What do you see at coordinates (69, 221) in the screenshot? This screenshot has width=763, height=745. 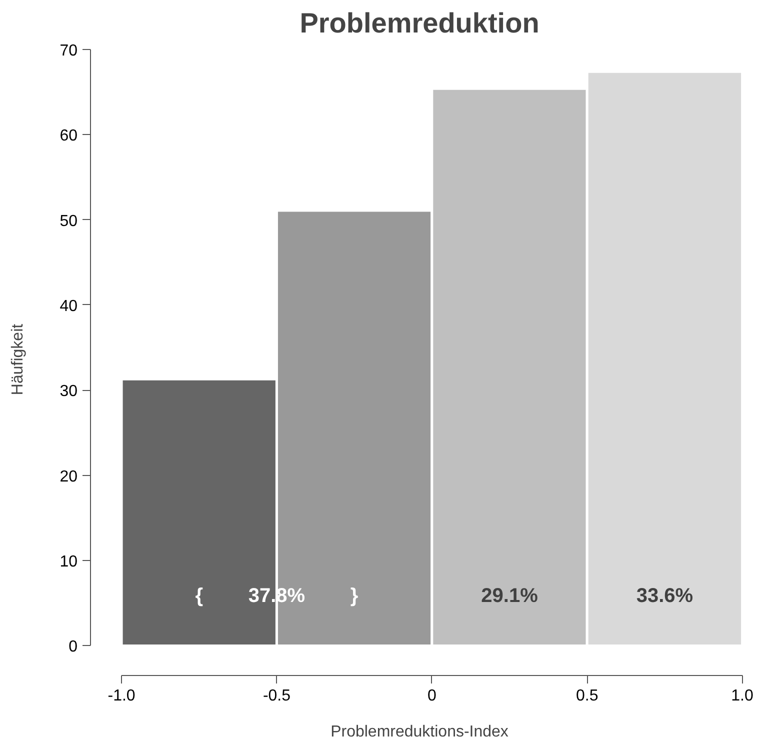 I see `y-tick-label: 50` at bounding box center [69, 221].